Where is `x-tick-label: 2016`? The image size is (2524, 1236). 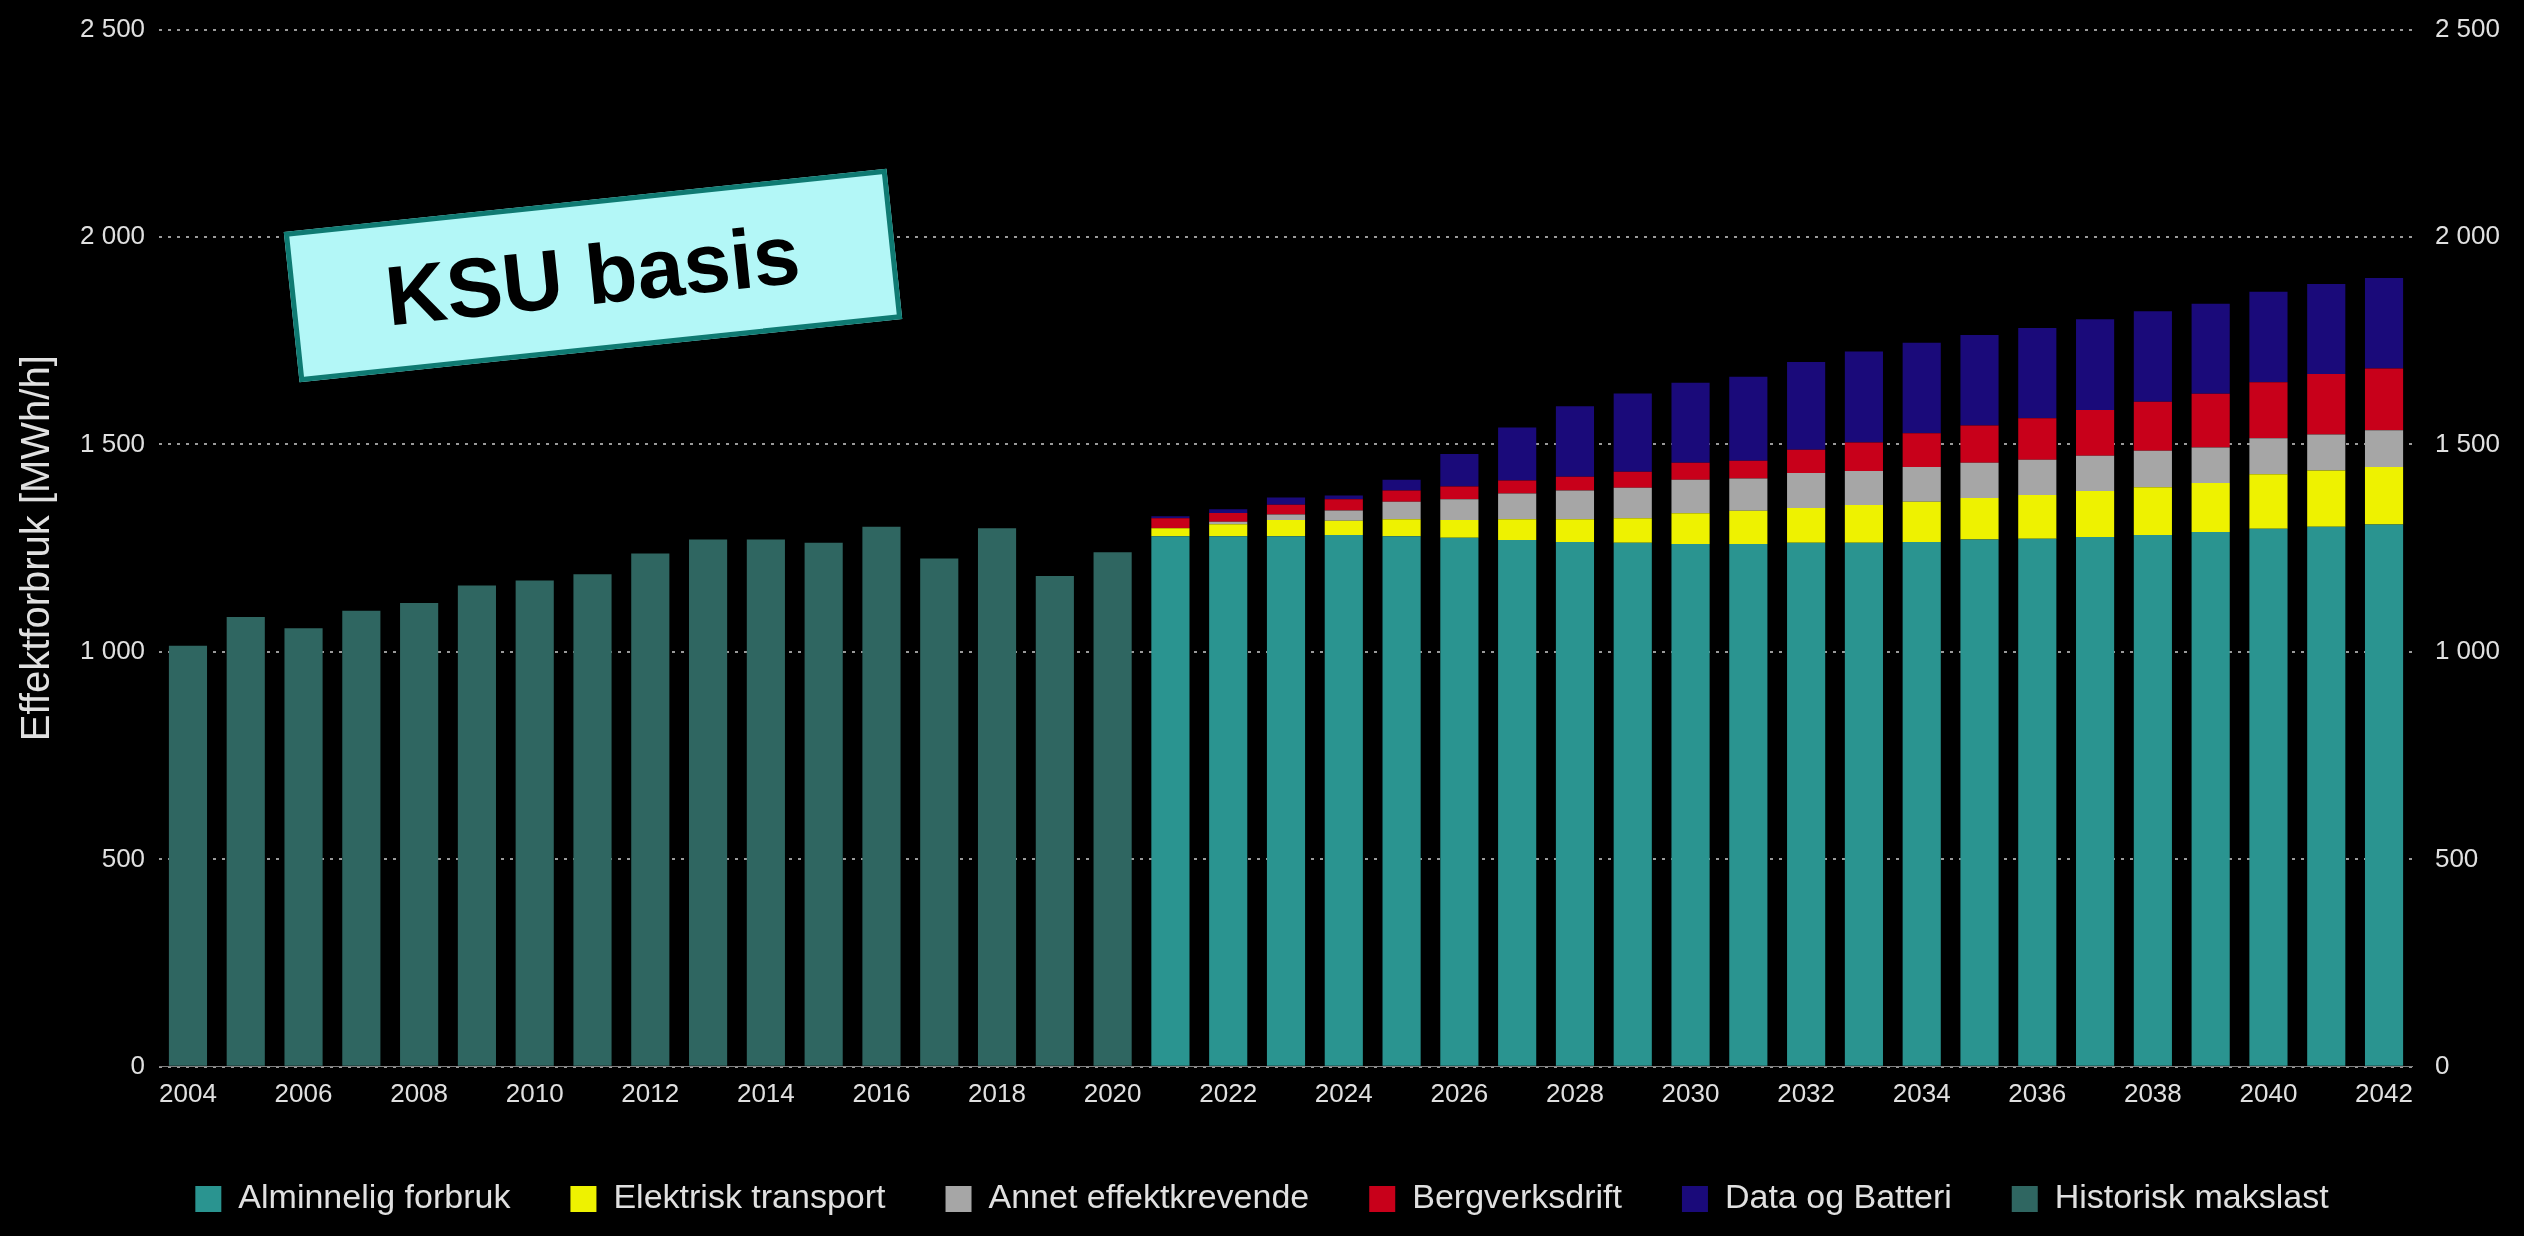 x-tick-label: 2016 is located at coordinates (881, 1092).